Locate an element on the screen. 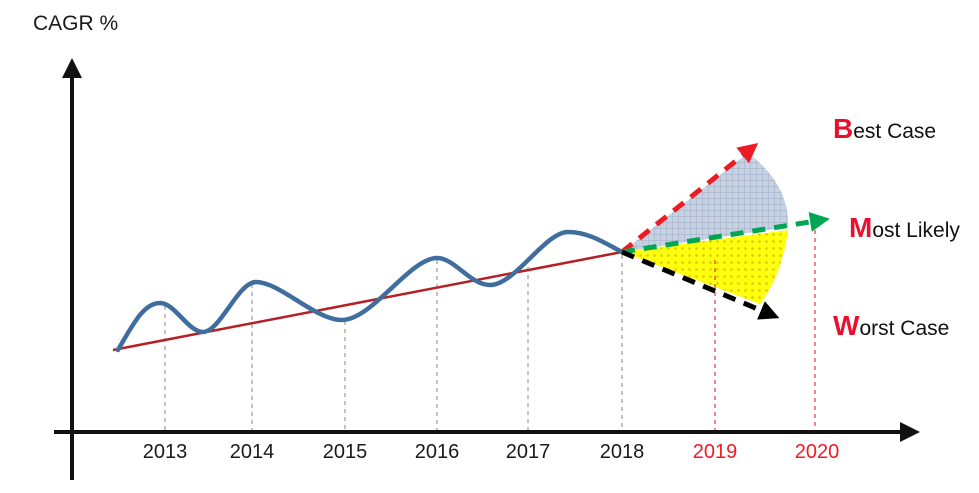 This screenshot has width=979, height=493. x-tick-2019: 2019 is located at coordinates (715, 452).